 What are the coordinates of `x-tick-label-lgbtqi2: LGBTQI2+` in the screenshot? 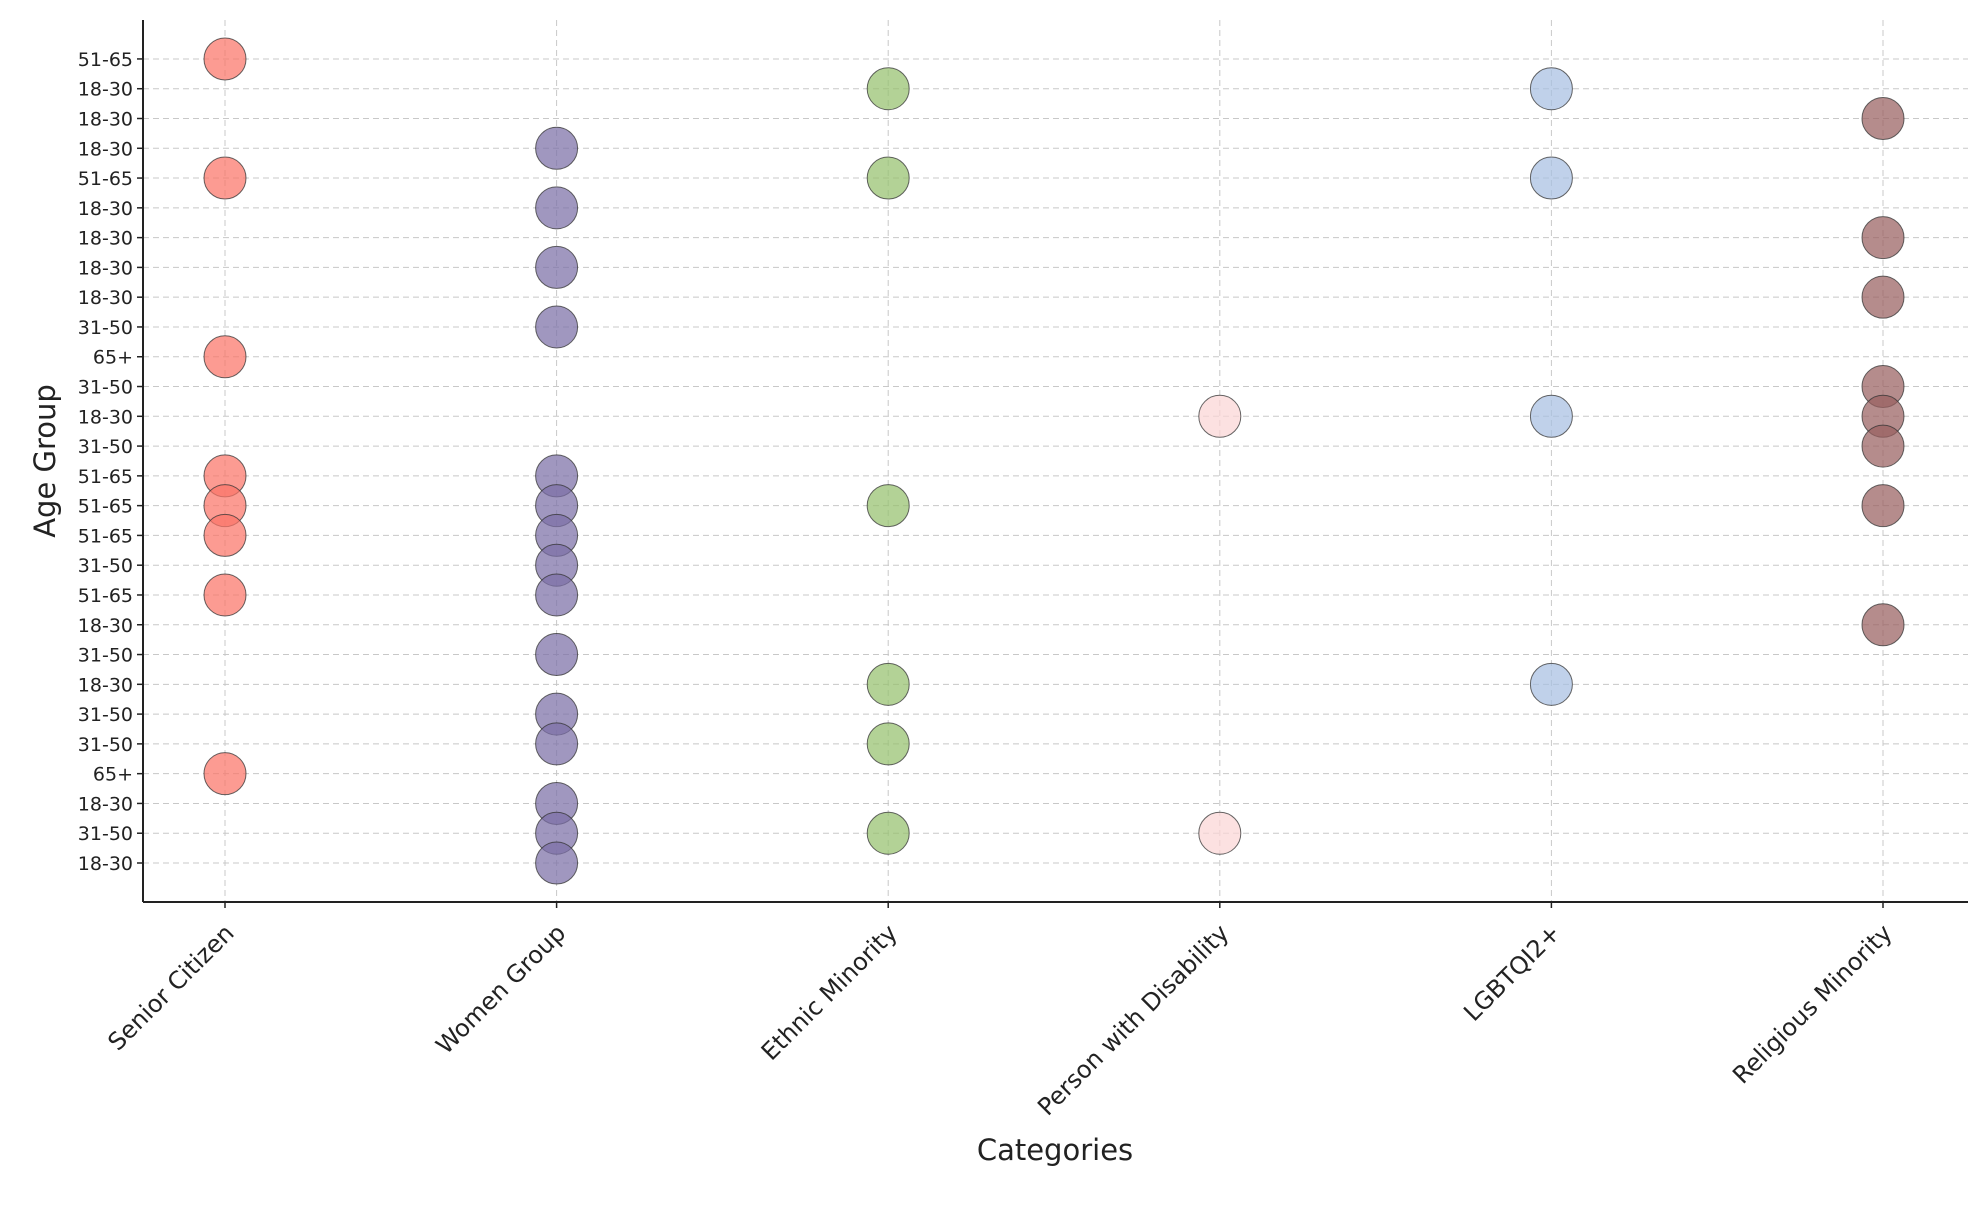 It's located at (1512, 973).